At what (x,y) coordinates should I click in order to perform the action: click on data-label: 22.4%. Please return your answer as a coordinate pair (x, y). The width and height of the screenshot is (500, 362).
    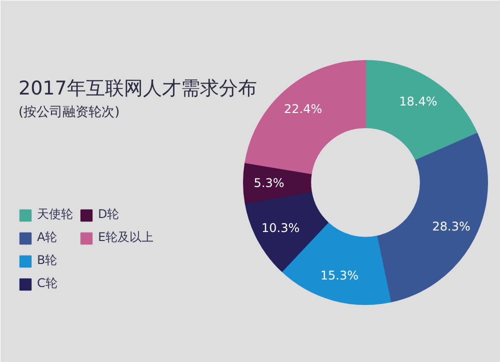
    Looking at the image, I should click on (303, 109).